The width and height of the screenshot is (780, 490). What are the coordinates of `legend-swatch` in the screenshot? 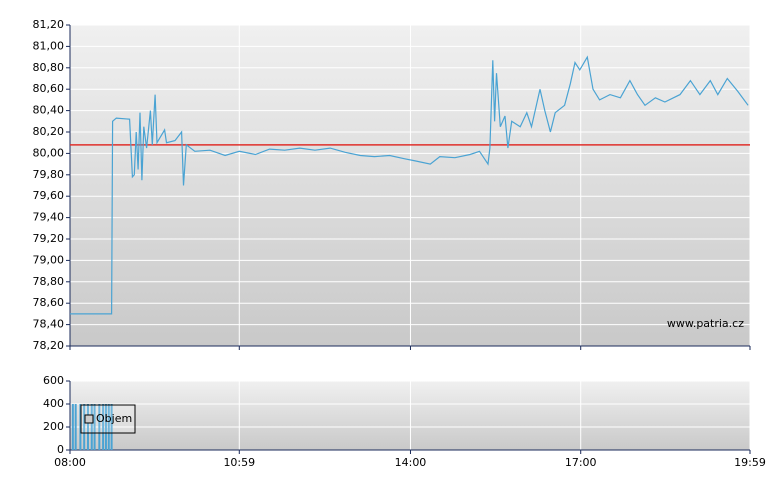 It's located at (89, 419).